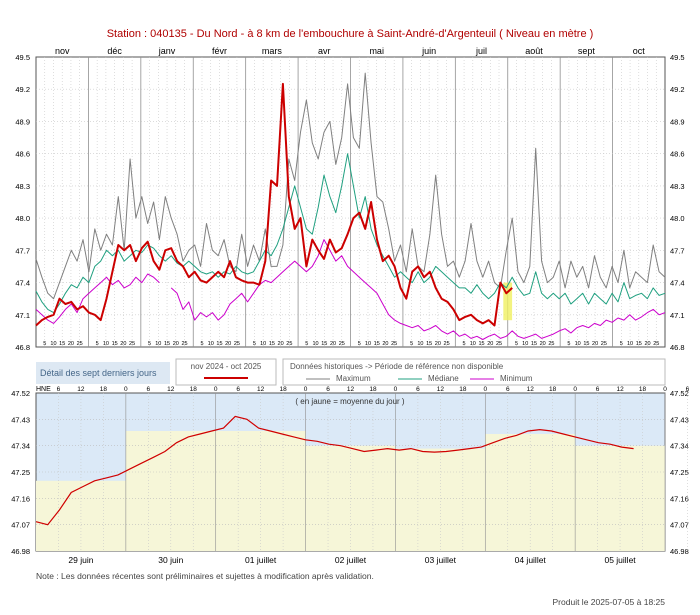  Describe the element at coordinates (20, 525) in the screenshot. I see `detail-y-tick-left: 47.07` at that location.